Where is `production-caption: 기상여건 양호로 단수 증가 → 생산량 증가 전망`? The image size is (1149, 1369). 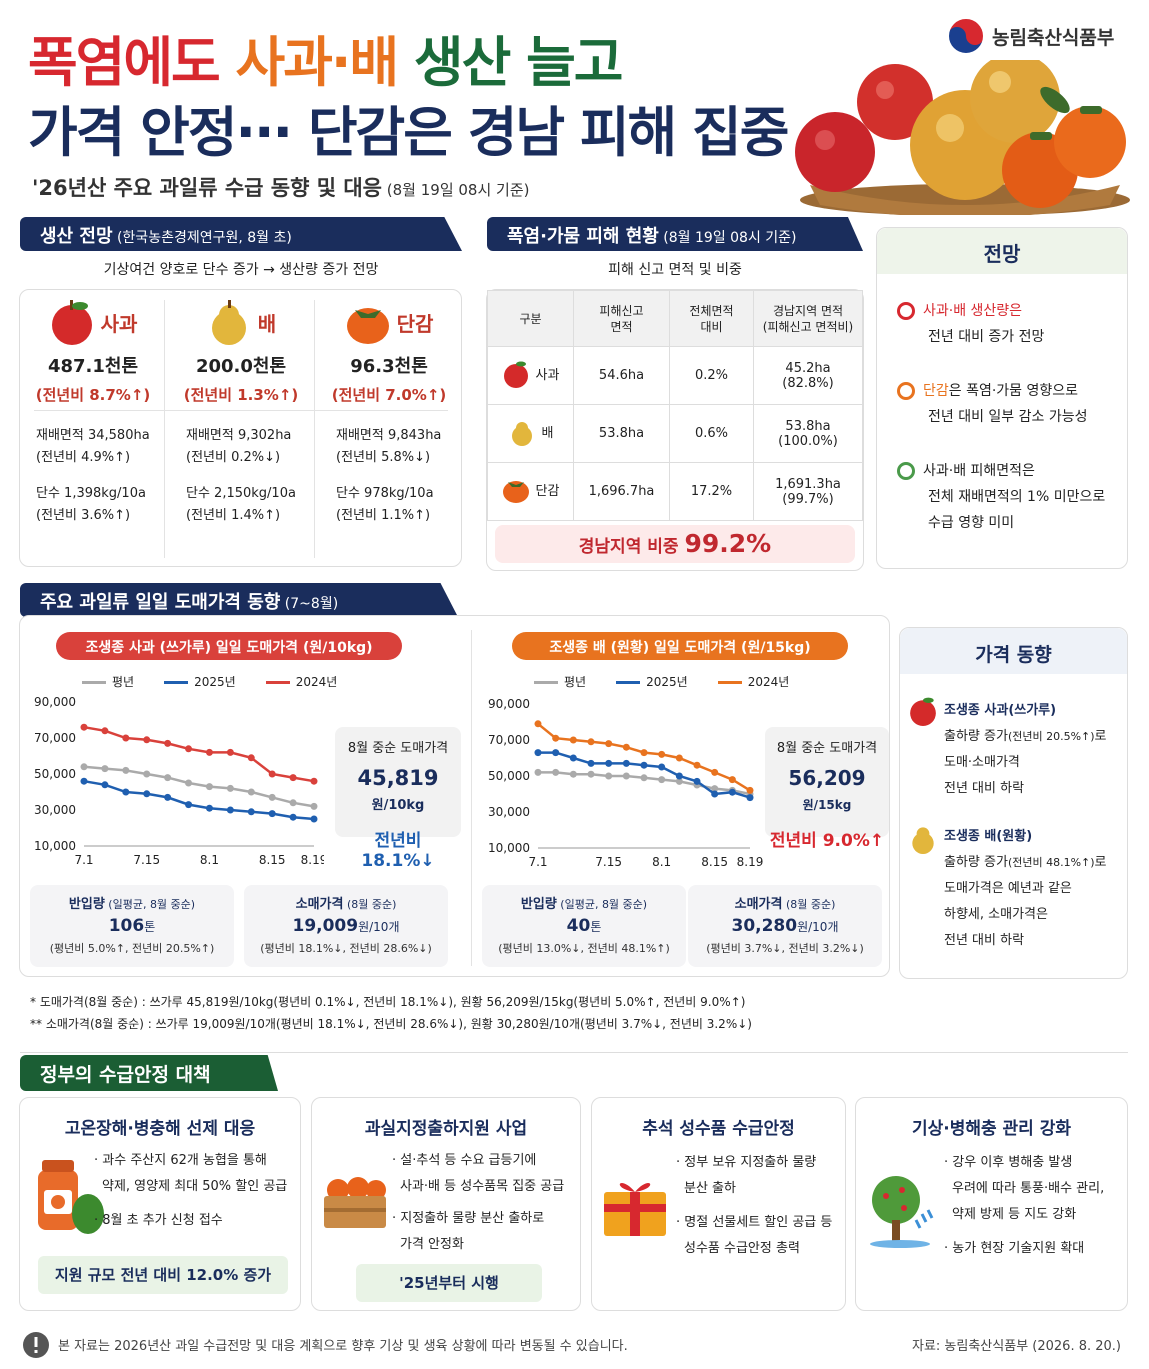
production-caption: 기상여건 양호로 단수 증가 → 생산량 증가 전망 is located at coordinates (241, 270).